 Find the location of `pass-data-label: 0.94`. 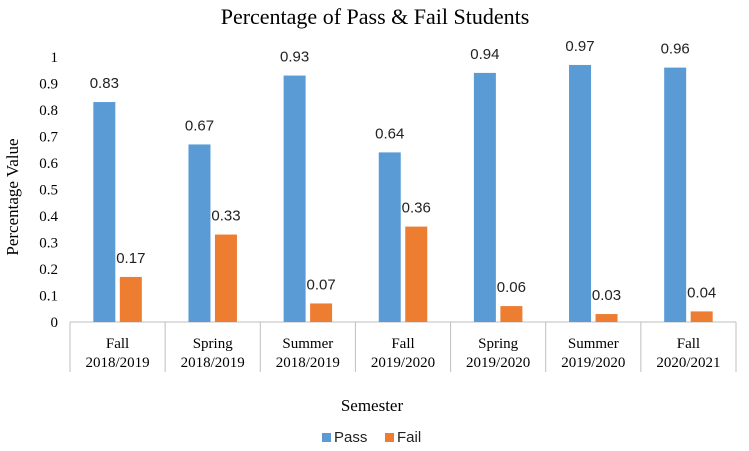

pass-data-label: 0.94 is located at coordinates (484, 54).